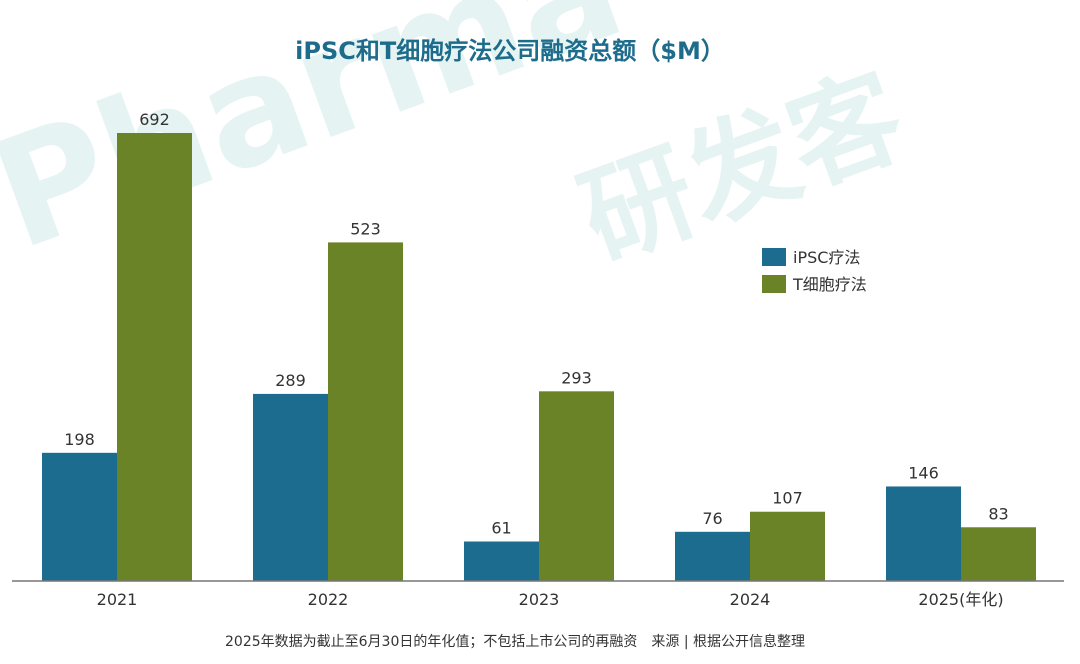 The width and height of the screenshot is (1080, 664). I want to click on value-label-tcell-4: 83, so click(998, 513).